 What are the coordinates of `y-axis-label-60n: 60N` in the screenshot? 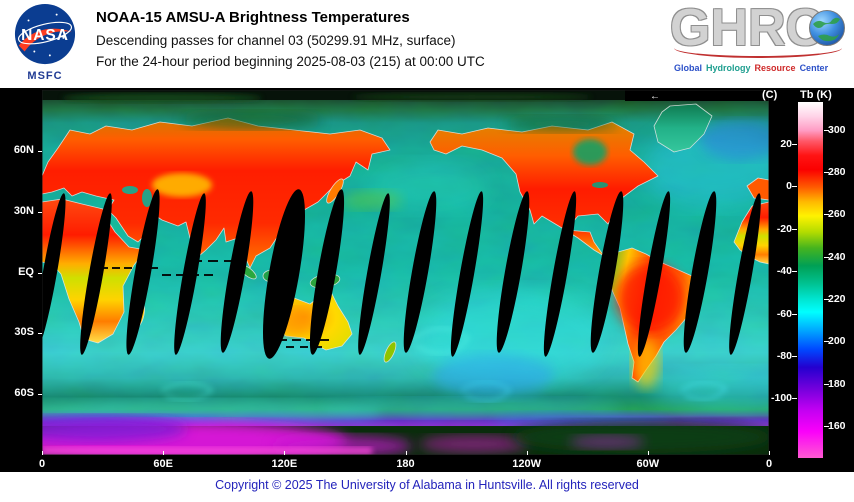 It's located at (23, 149).